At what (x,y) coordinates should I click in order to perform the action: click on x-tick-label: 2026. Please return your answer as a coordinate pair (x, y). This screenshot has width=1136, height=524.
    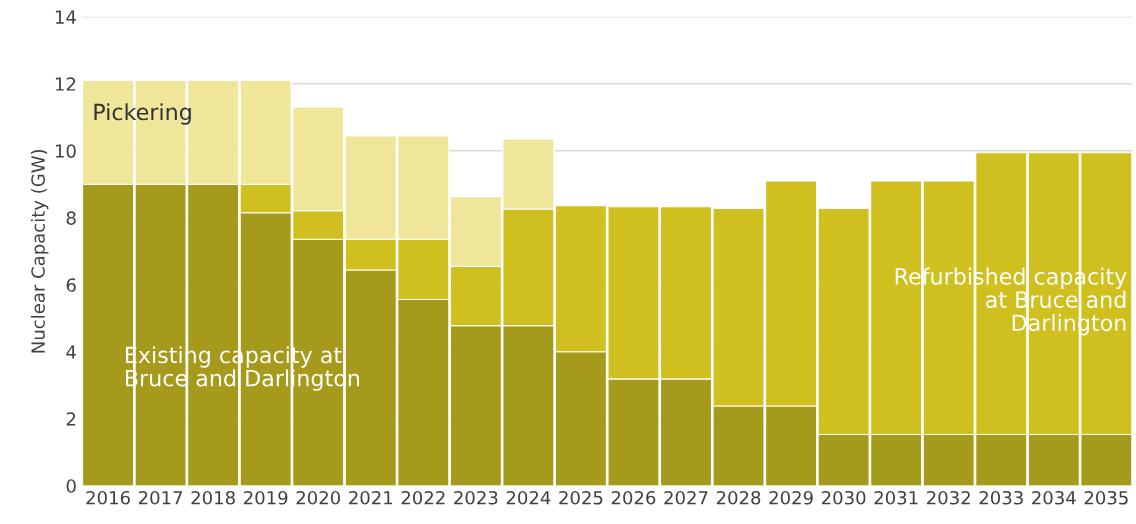
    Looking at the image, I should click on (633, 497).